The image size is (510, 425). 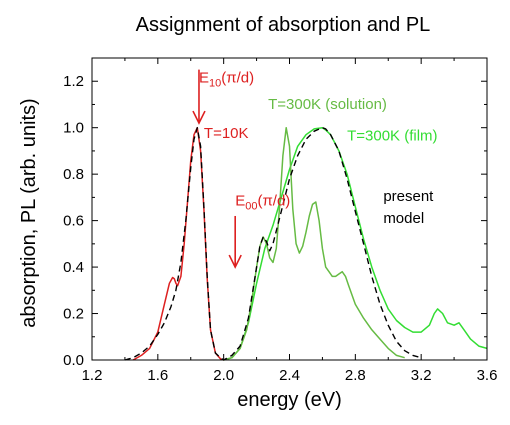 What do you see at coordinates (408, 196) in the screenshot?
I see `annotation-model1: present` at bounding box center [408, 196].